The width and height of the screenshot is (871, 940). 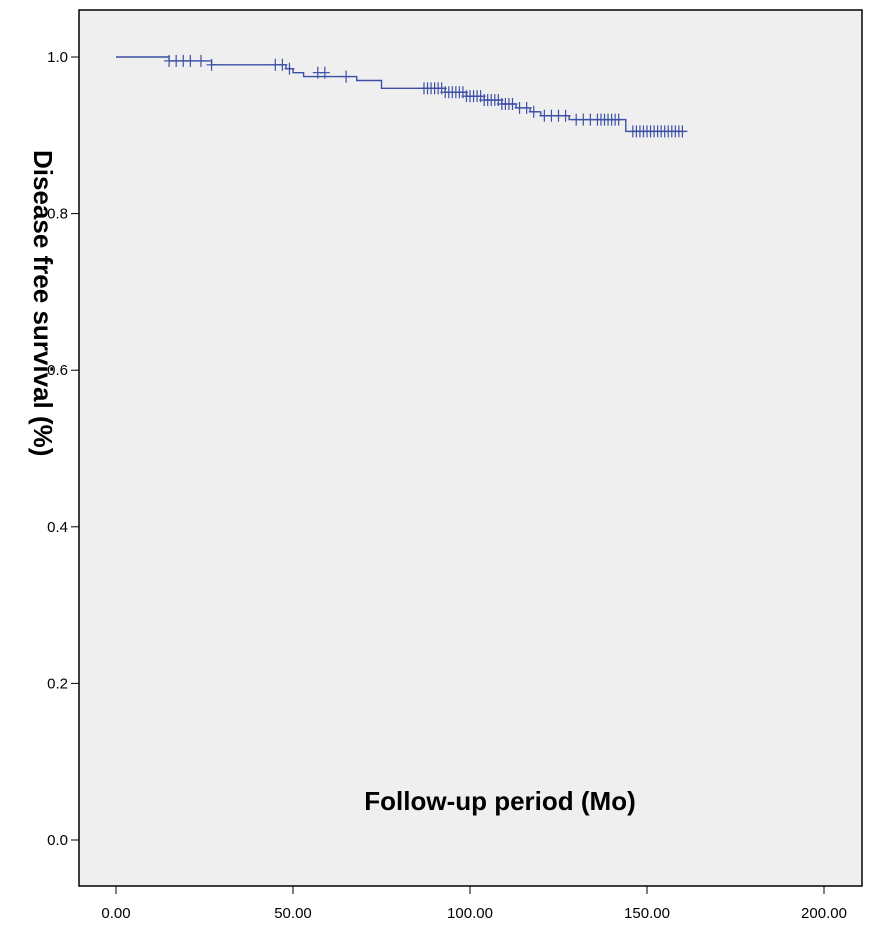 What do you see at coordinates (57, 214) in the screenshot?
I see `y-tick-label: 0.8` at bounding box center [57, 214].